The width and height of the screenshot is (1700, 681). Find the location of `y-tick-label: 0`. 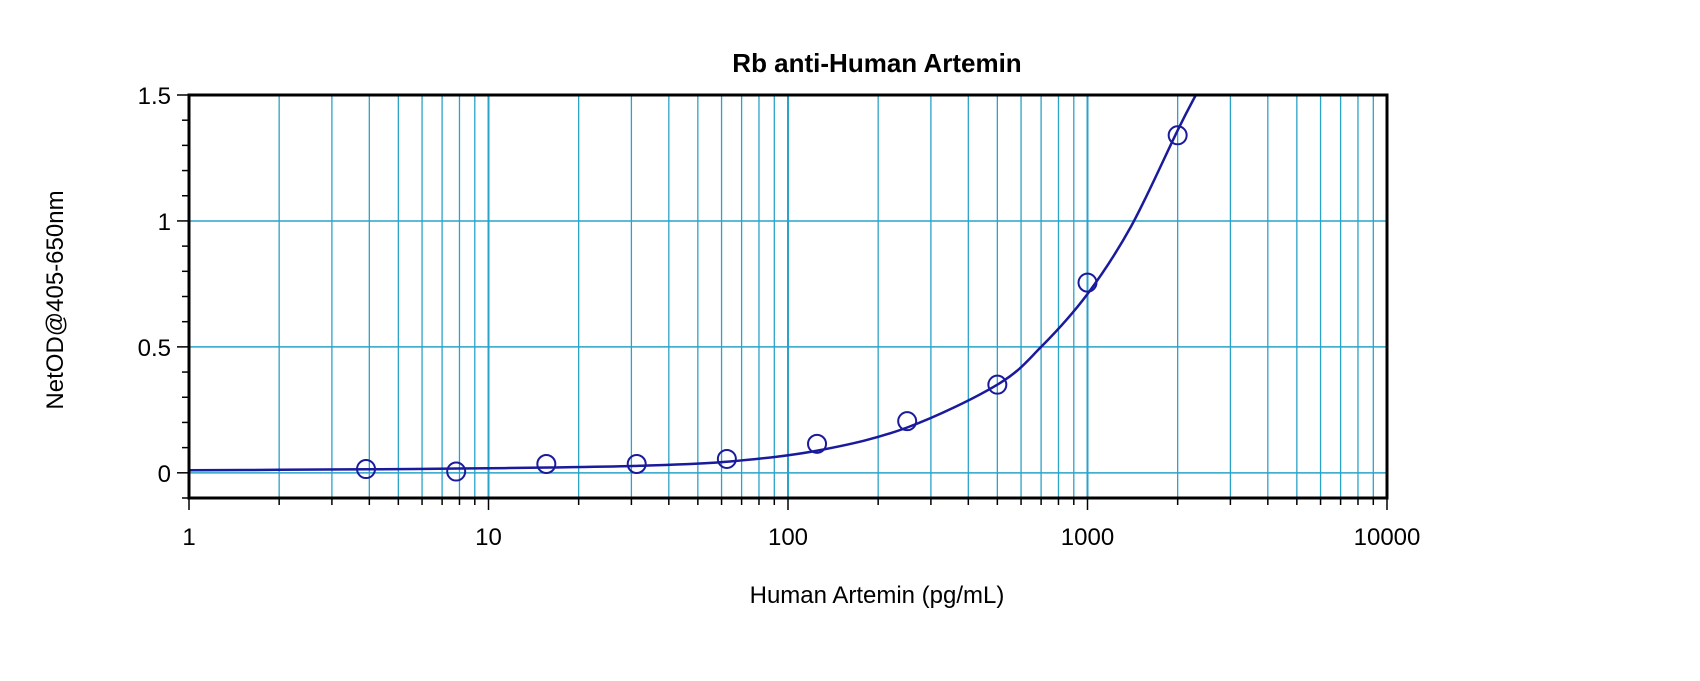

y-tick-label: 0 is located at coordinates (164, 474).